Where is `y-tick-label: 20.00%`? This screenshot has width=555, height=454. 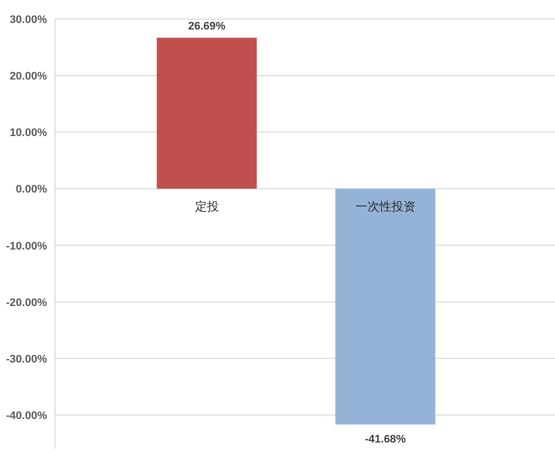
y-tick-label: 20.00% is located at coordinates (29, 76).